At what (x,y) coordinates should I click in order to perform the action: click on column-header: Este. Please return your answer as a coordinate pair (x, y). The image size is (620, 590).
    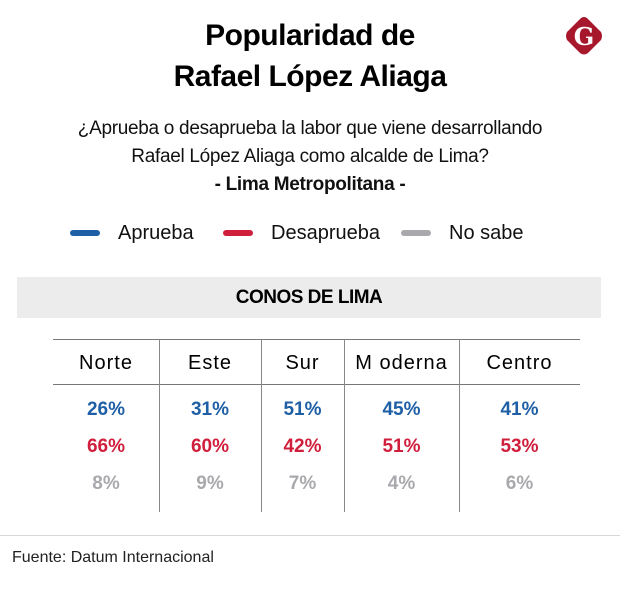
    Looking at the image, I should click on (210, 363).